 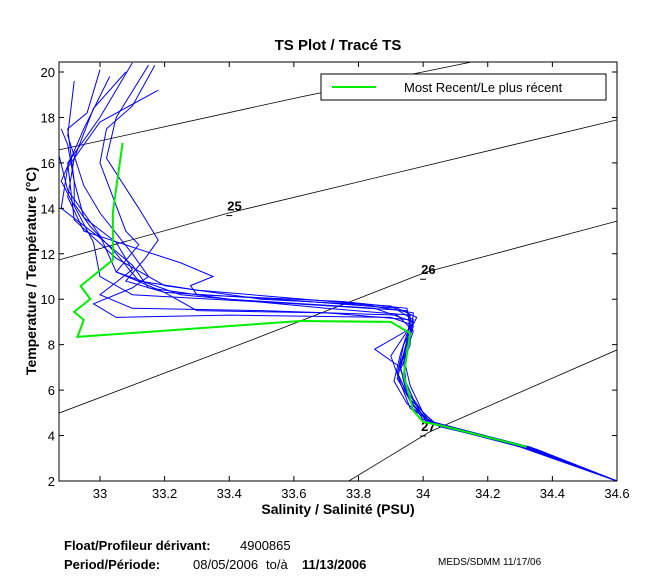 I want to click on chart-title: TS Plot / Tracé TS, so click(x=338, y=45).